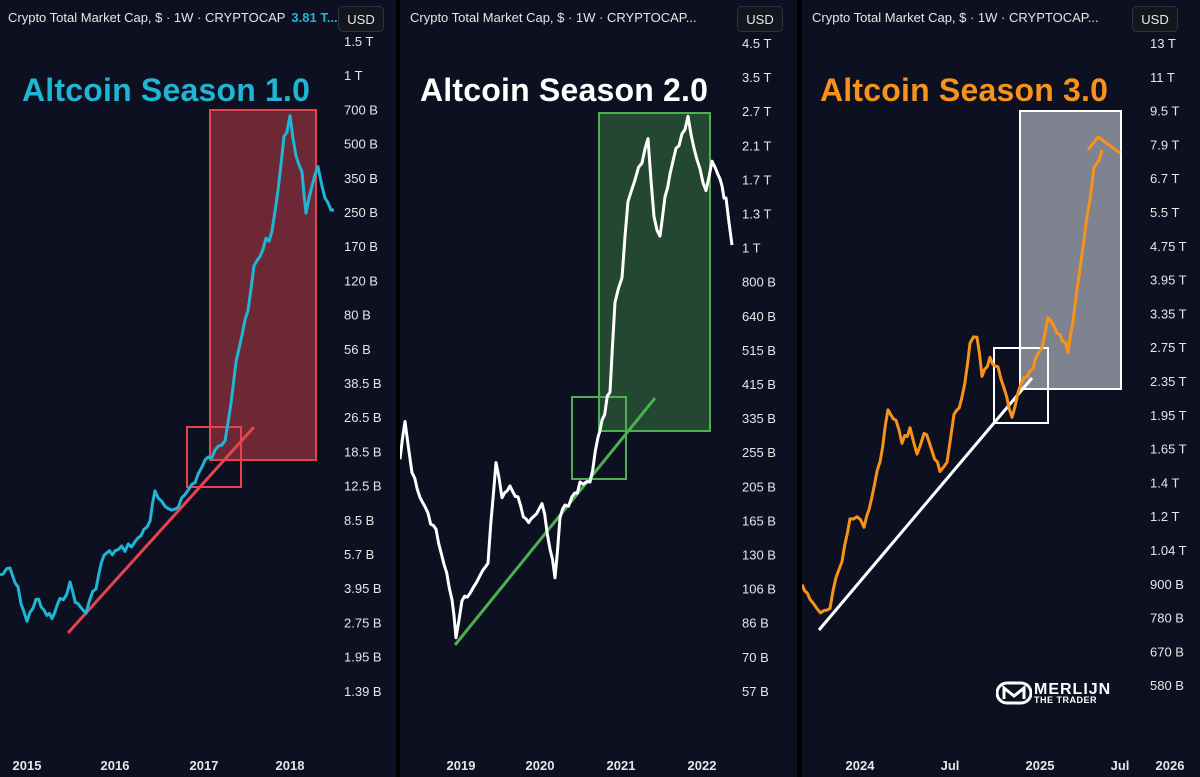 This screenshot has width=1200, height=777. I want to click on y-tick-label: 2.75 B, so click(363, 622).